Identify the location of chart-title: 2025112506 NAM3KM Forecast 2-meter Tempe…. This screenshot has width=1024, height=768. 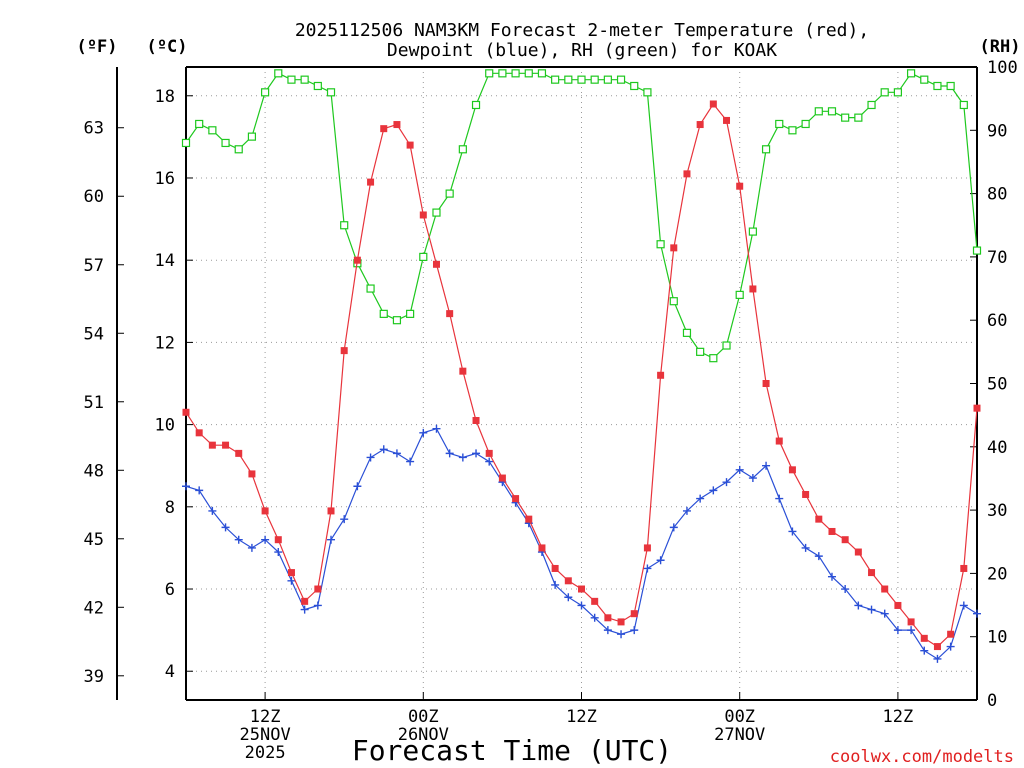
(582, 40).